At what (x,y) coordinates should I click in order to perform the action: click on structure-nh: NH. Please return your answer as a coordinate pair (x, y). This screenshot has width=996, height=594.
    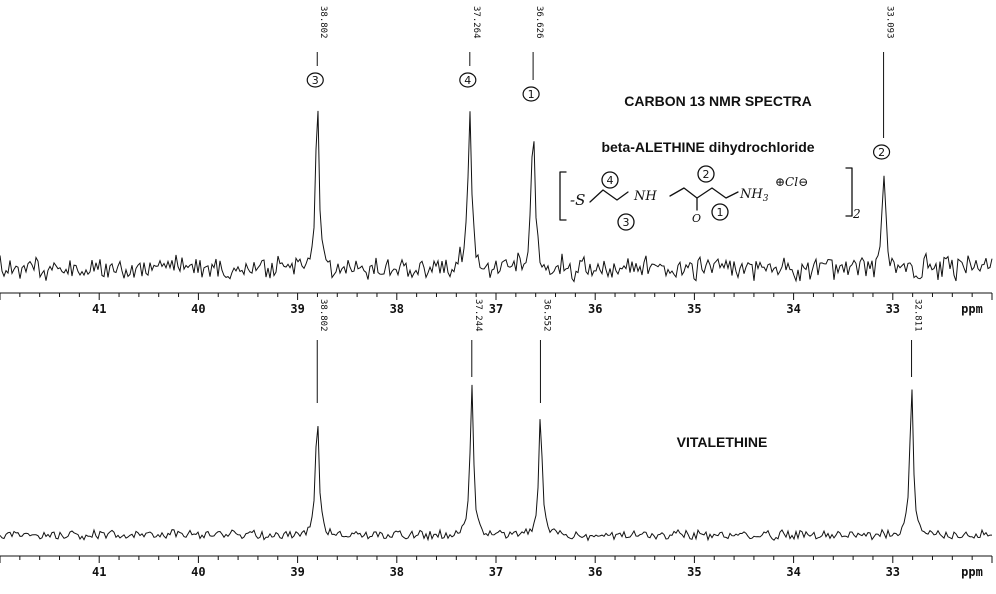
    Looking at the image, I should click on (645, 196).